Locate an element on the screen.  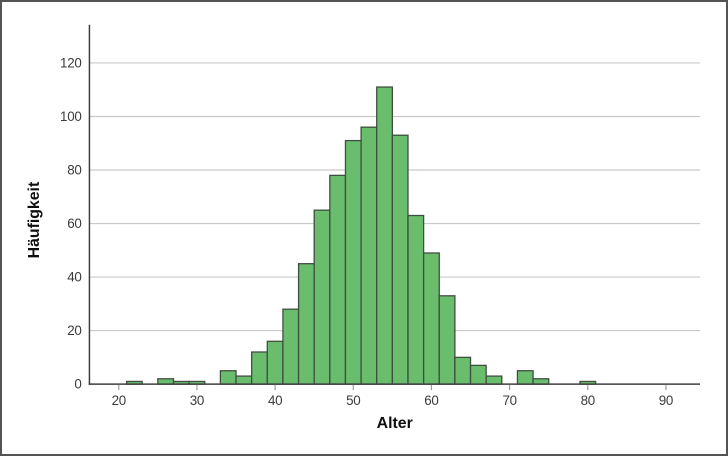
tick-marks-group is located at coordinates (392, 388).